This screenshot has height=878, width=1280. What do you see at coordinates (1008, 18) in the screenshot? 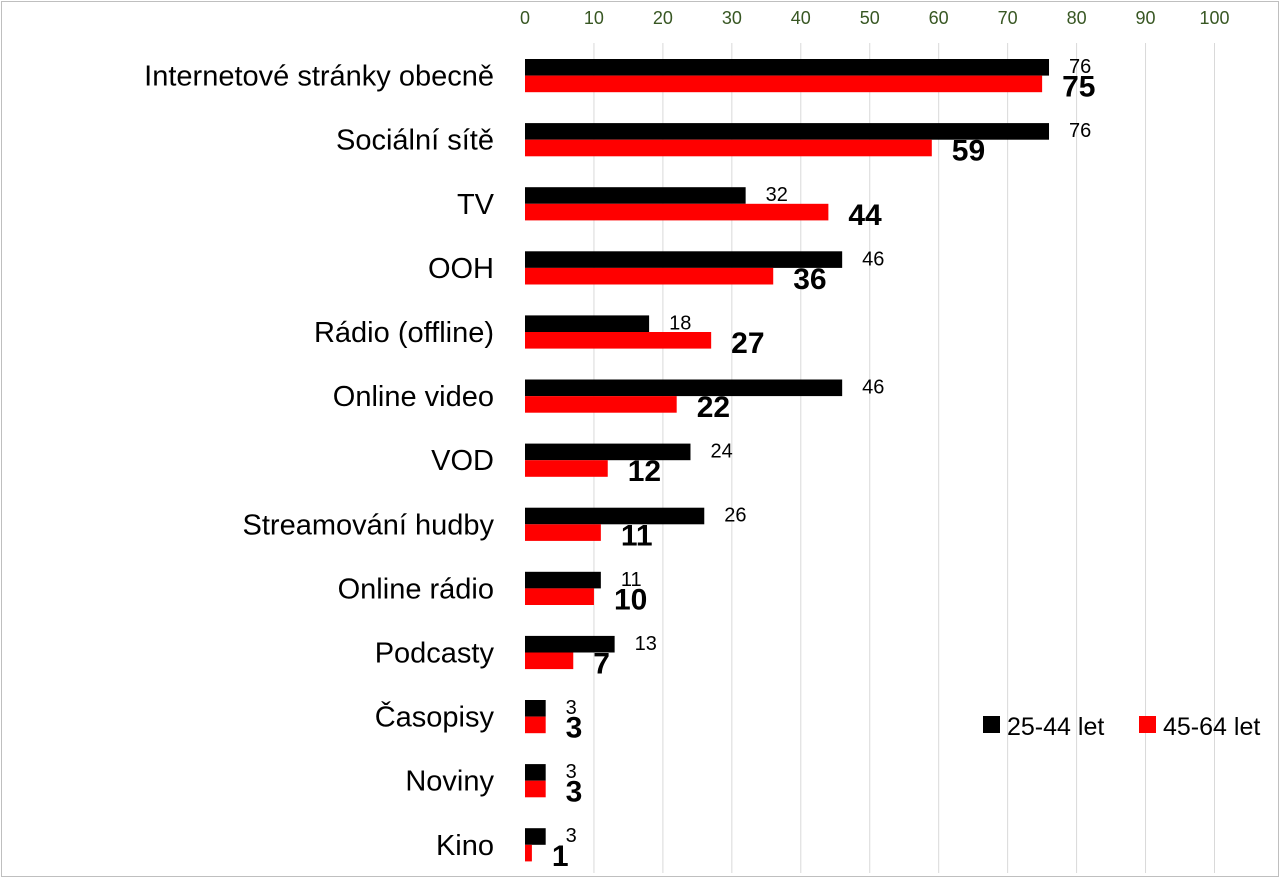
I see `x-tick-label: 70` at bounding box center [1008, 18].